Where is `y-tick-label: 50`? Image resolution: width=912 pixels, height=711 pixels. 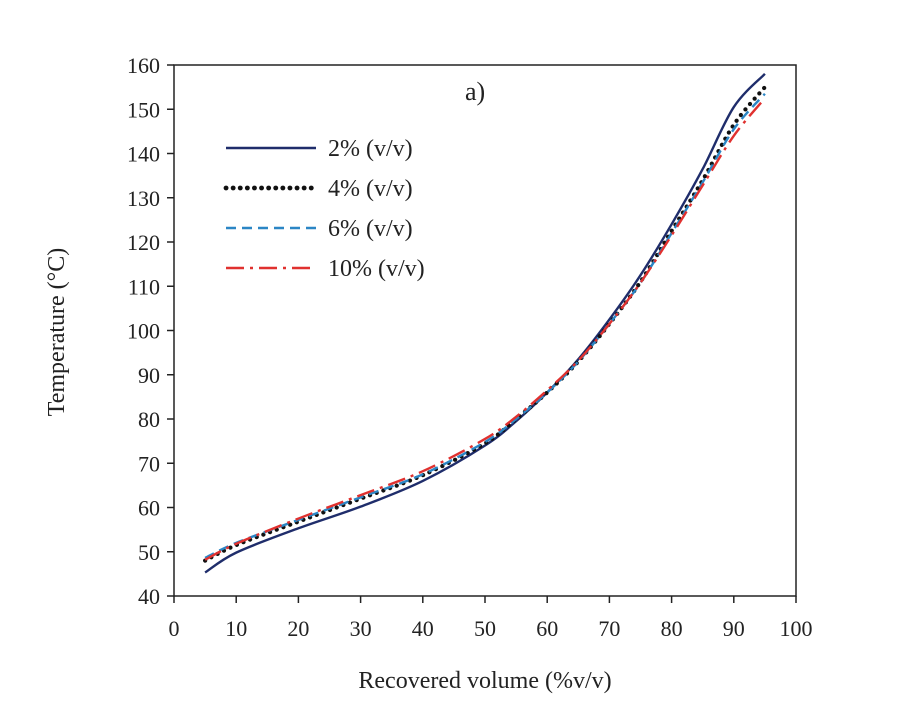
y-tick-label: 50 is located at coordinates (149, 552).